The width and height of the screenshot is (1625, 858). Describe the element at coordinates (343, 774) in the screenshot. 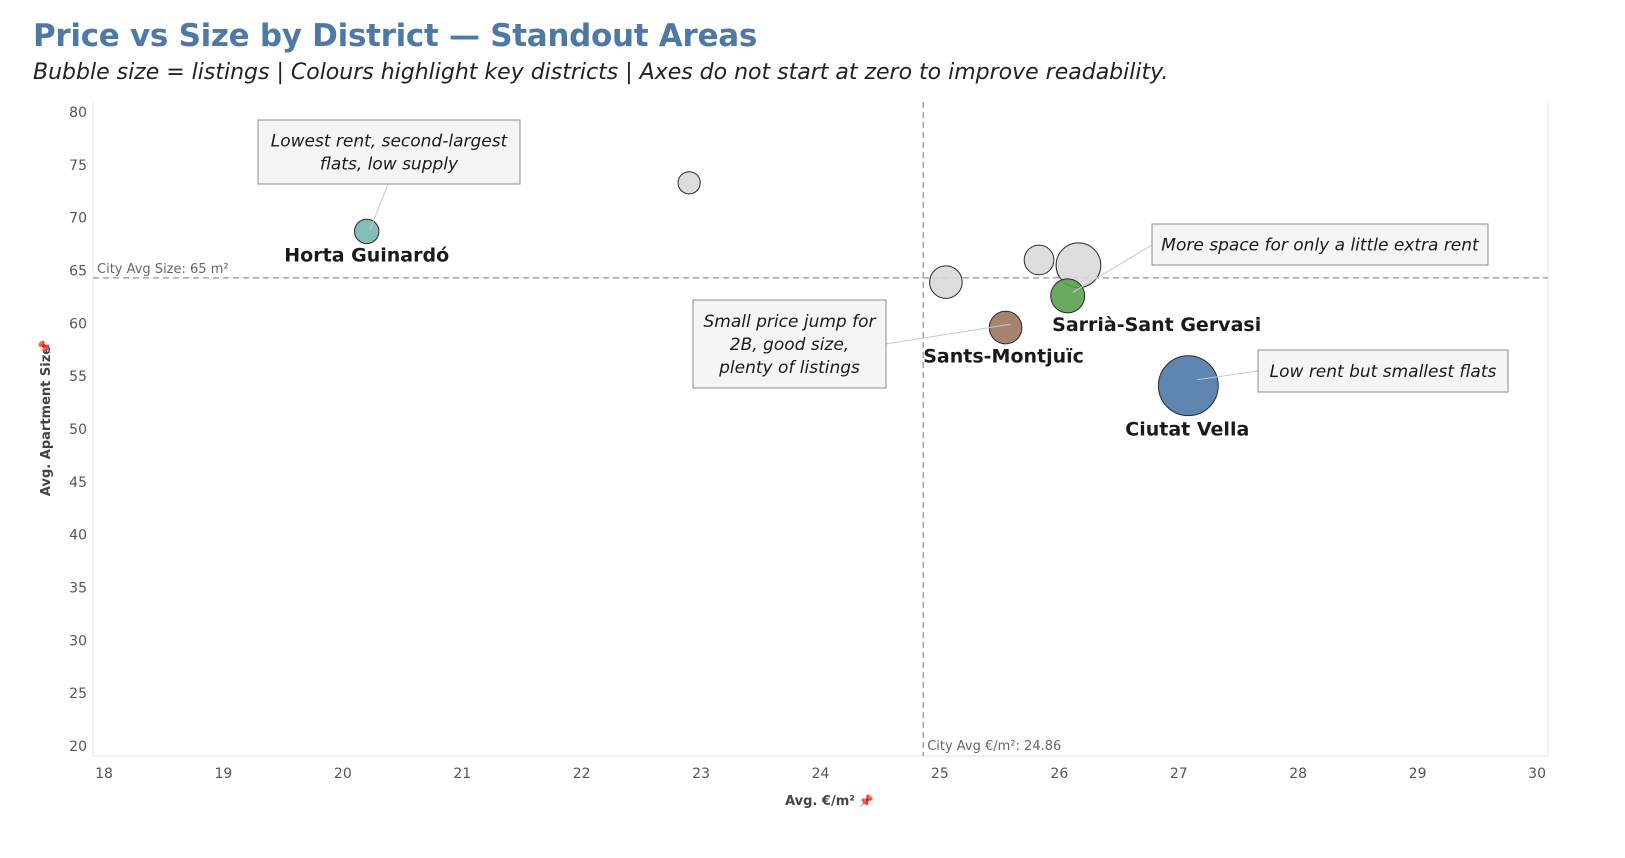

I see `x-tick-label: 20` at that location.